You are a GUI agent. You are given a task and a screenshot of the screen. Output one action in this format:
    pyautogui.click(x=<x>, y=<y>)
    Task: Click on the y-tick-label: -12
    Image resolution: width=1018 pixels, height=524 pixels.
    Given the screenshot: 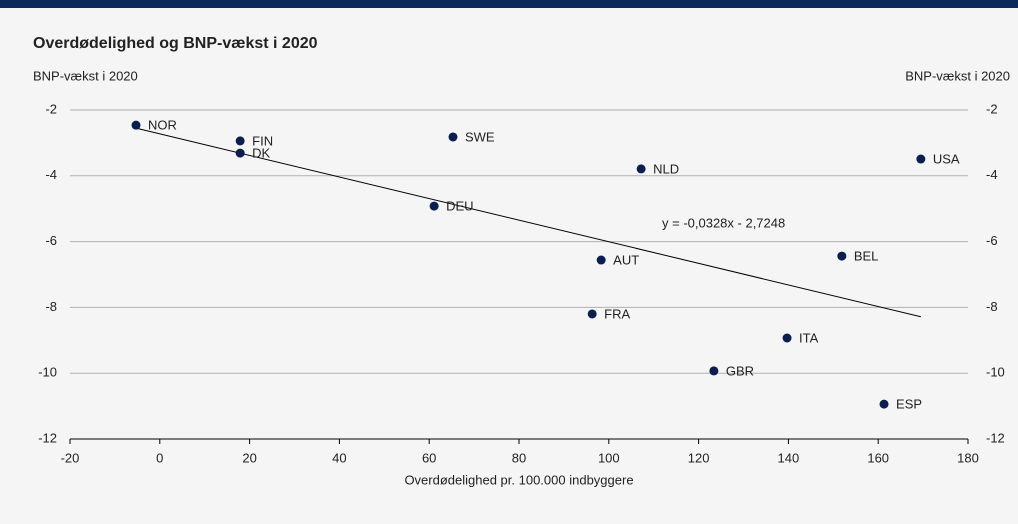 What is the action you would take?
    pyautogui.click(x=47, y=437)
    